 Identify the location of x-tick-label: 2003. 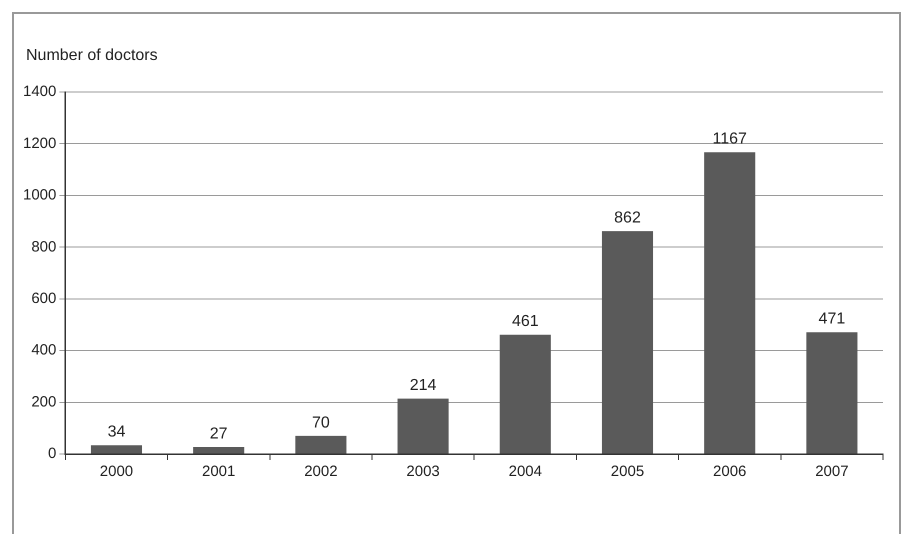
(423, 471).